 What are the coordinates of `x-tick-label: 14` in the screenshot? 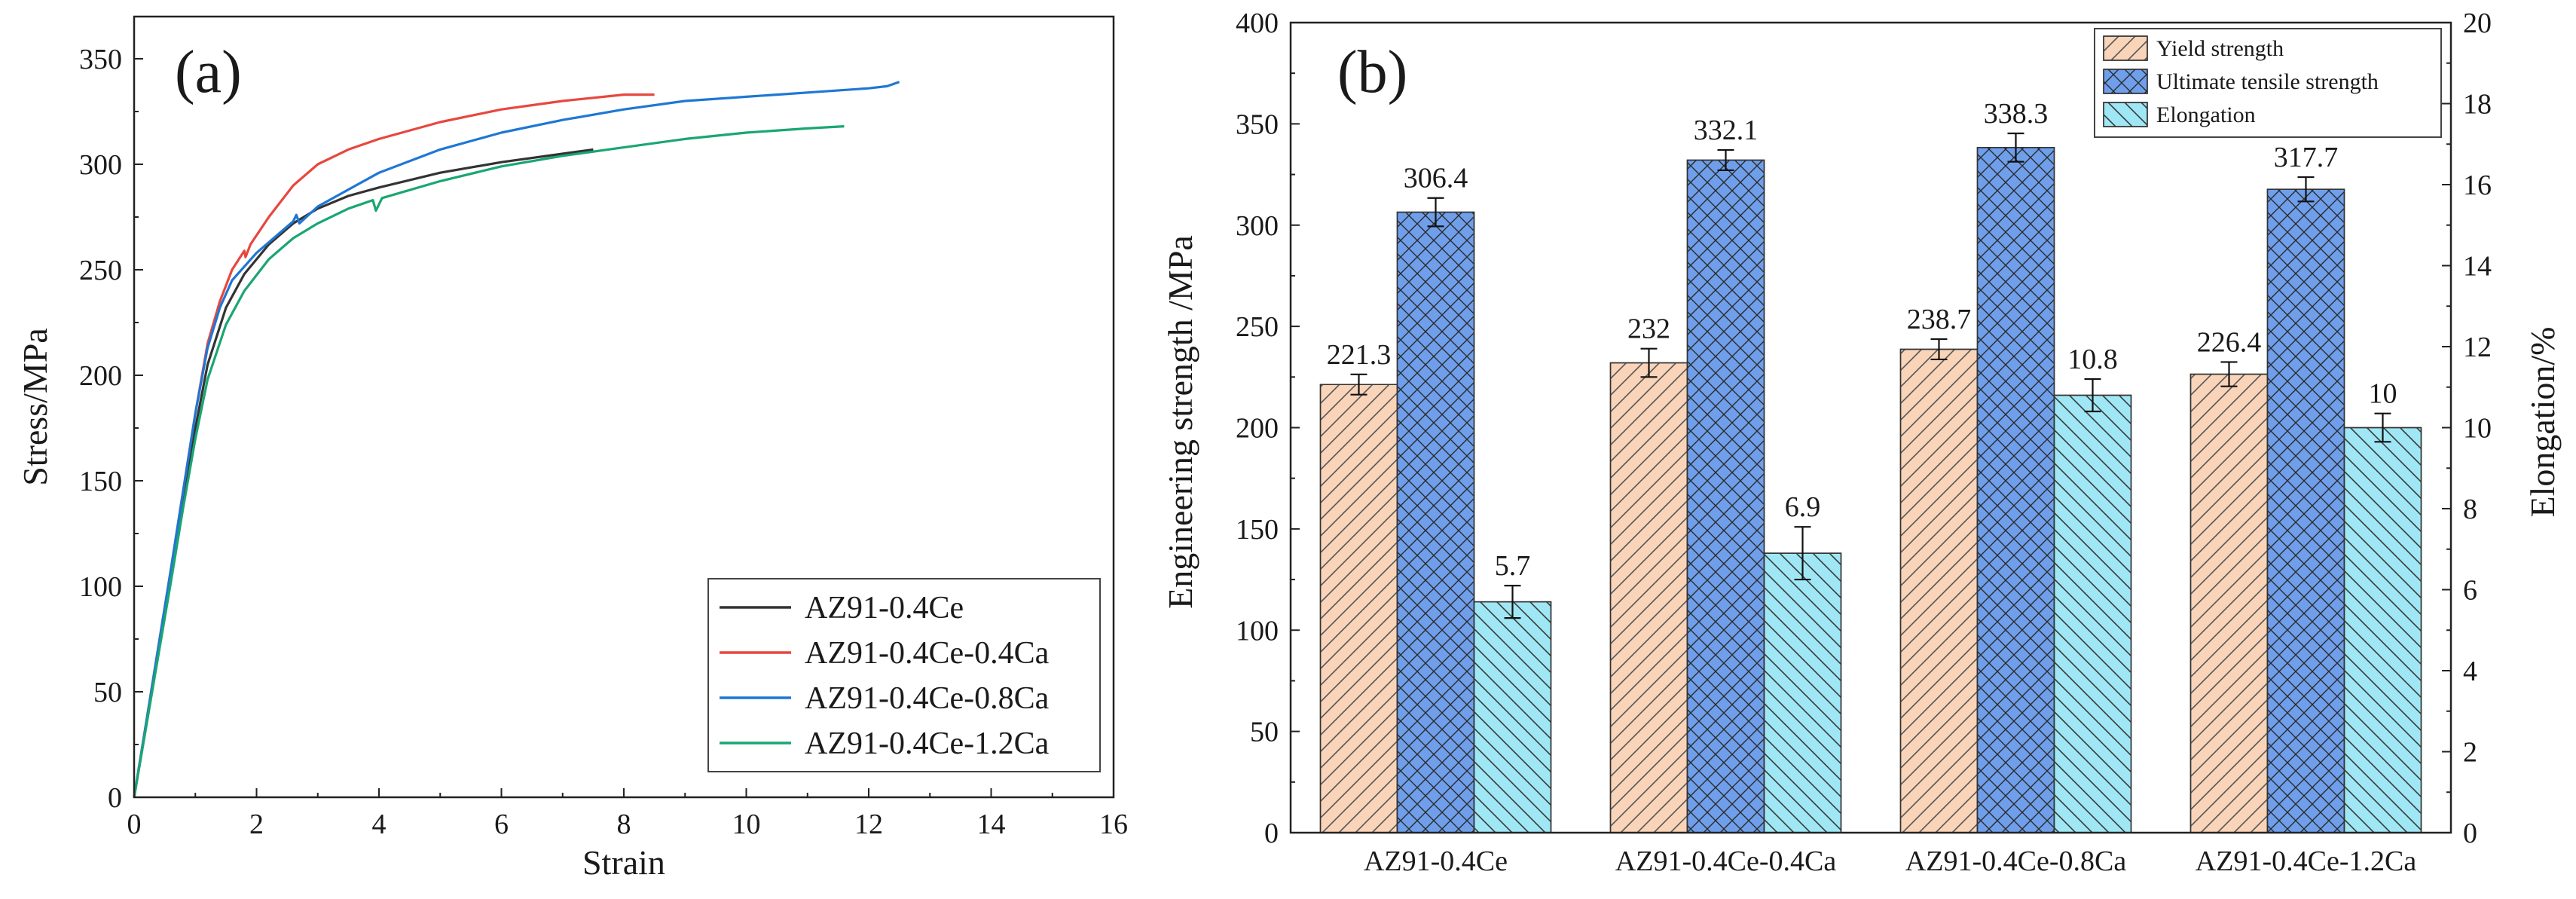 It's located at (992, 824).